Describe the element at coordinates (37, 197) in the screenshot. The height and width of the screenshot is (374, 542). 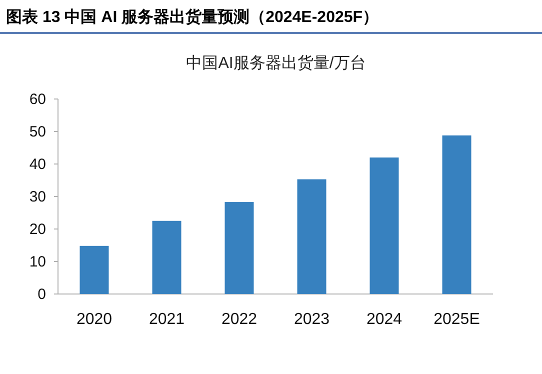
I see `y-tick-label: 30` at that location.